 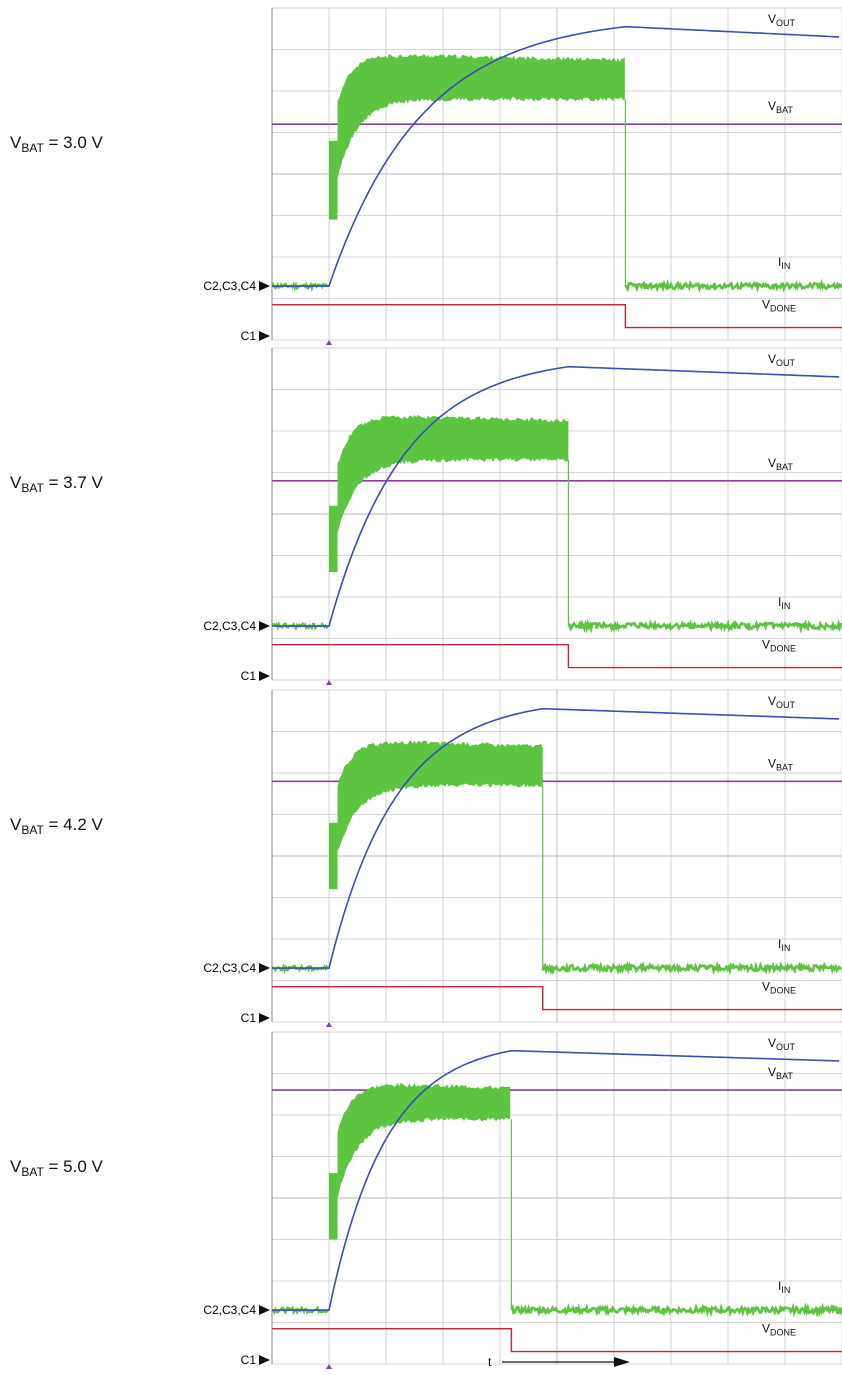 What do you see at coordinates (490, 1362) in the screenshot?
I see `time-axis-label: t` at bounding box center [490, 1362].